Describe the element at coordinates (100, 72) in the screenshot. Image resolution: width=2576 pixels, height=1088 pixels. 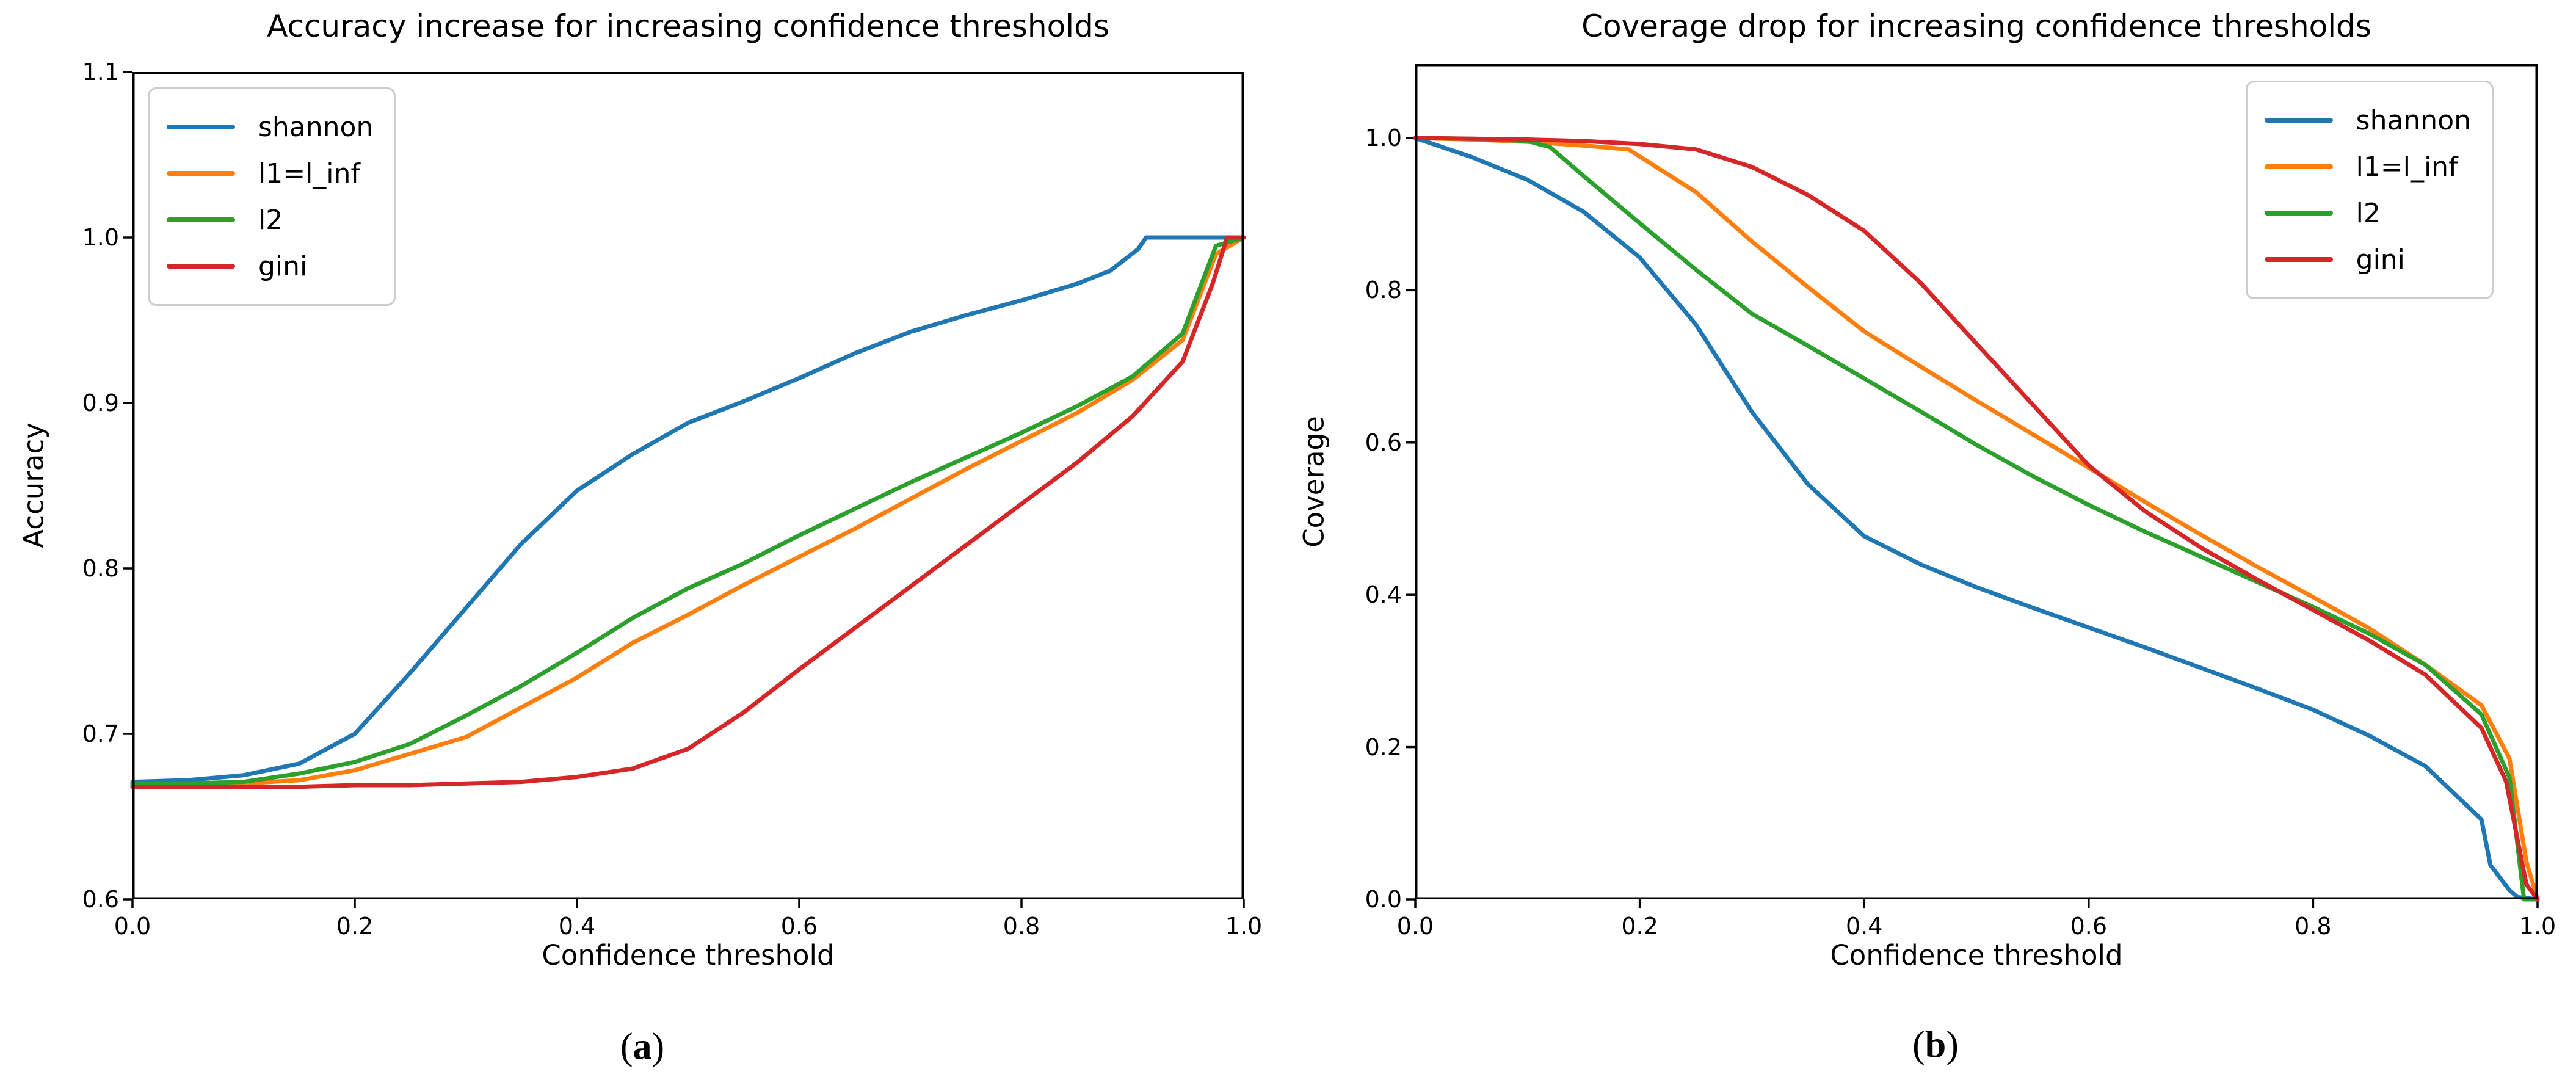
I see `y-tick-label: 1.1` at that location.